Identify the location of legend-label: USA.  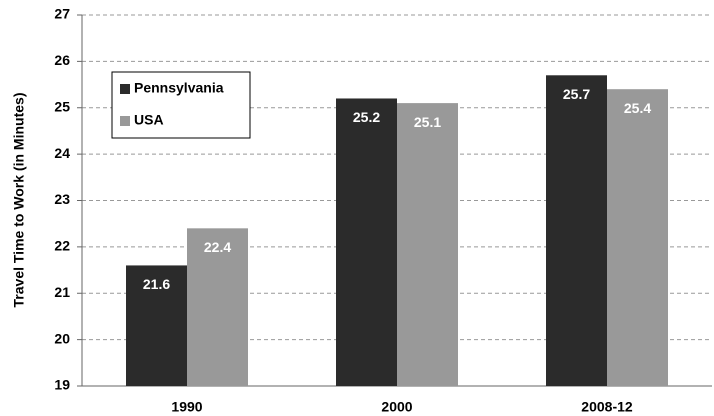
(149, 120).